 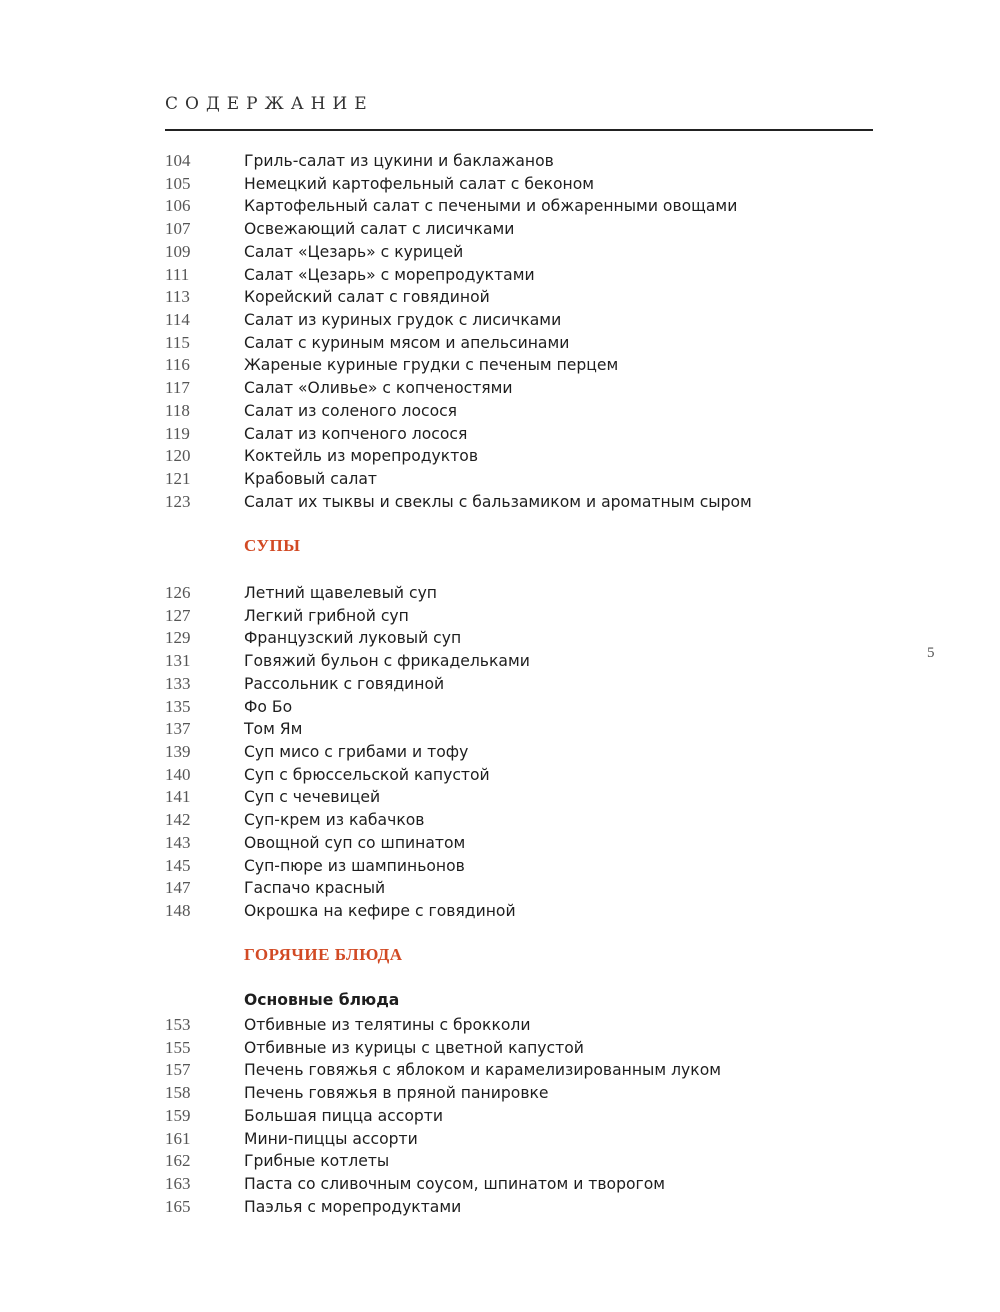 What do you see at coordinates (387, 1025) in the screenshot?
I see `toc-entry-title: Отбивные из телятины с брокколи` at bounding box center [387, 1025].